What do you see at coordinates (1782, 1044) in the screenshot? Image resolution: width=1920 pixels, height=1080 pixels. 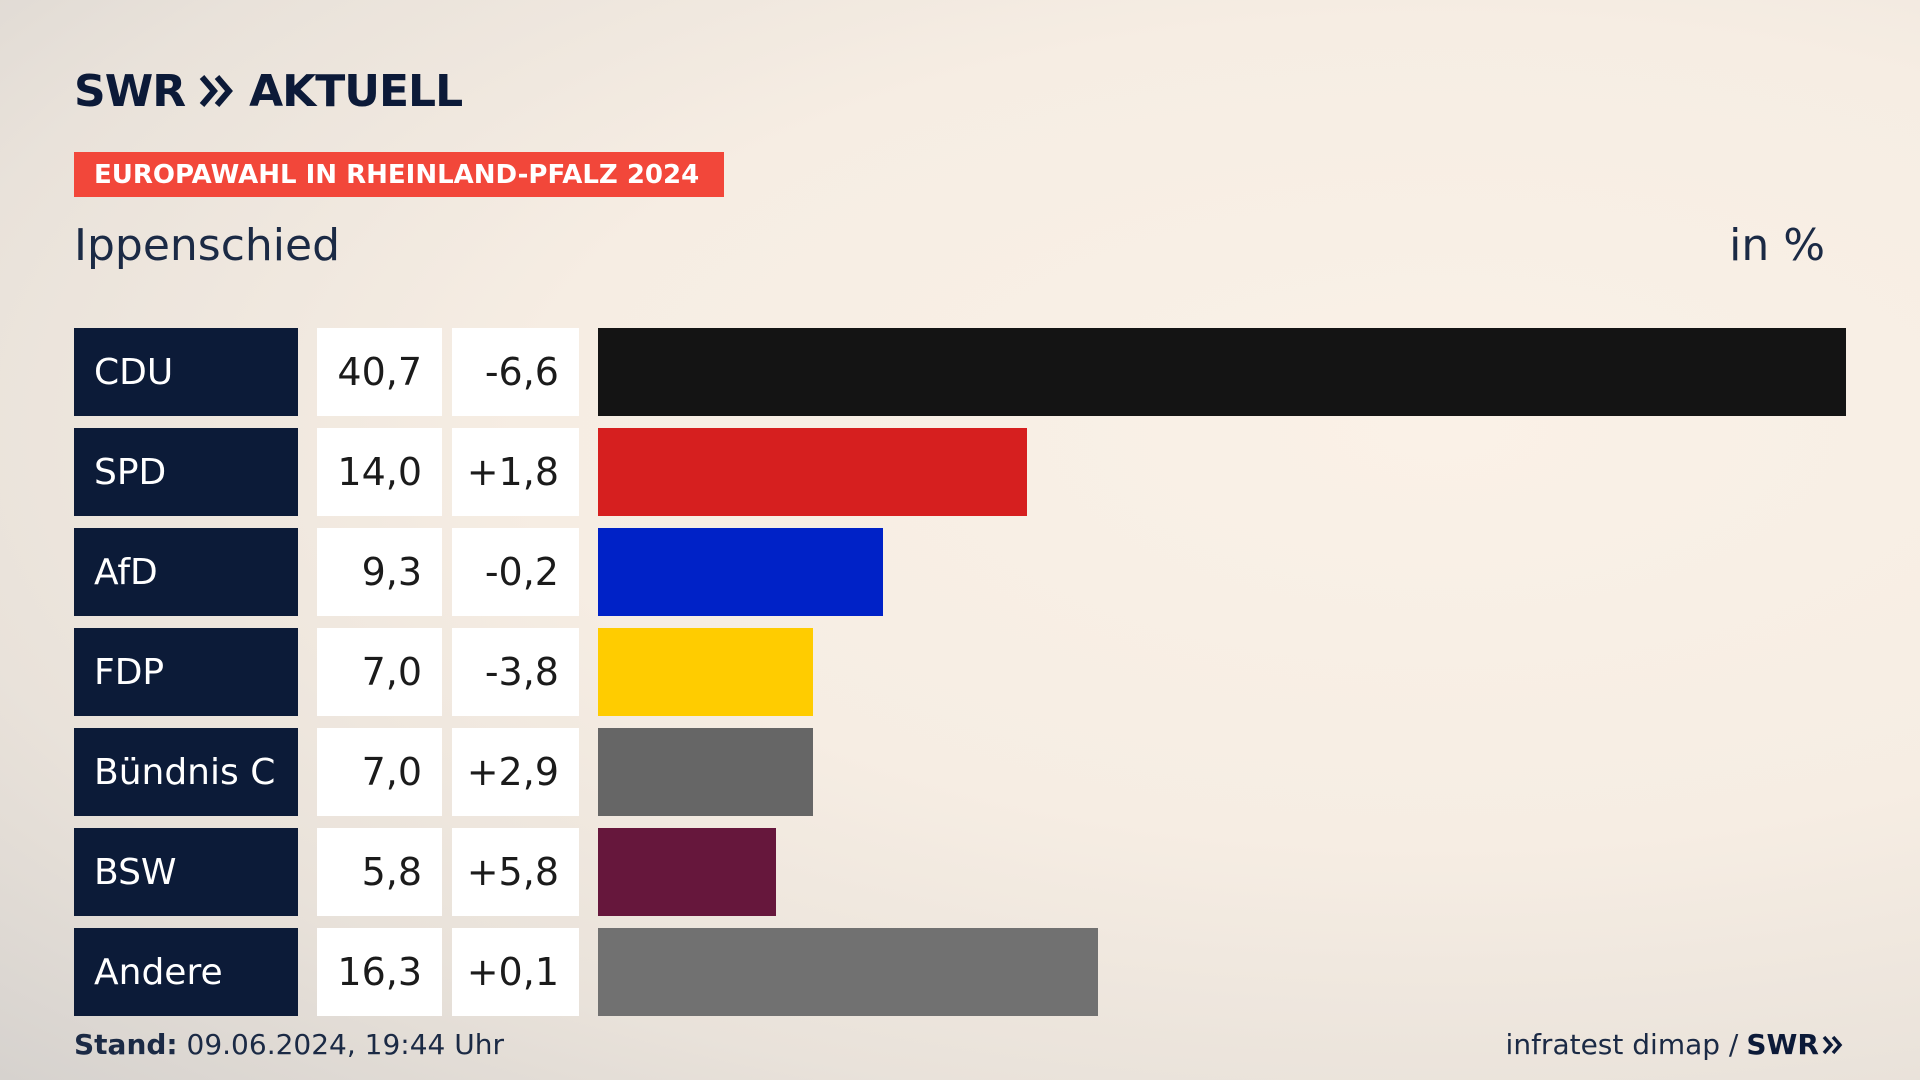 I see `mini-logo-text: SWR` at bounding box center [1782, 1044].